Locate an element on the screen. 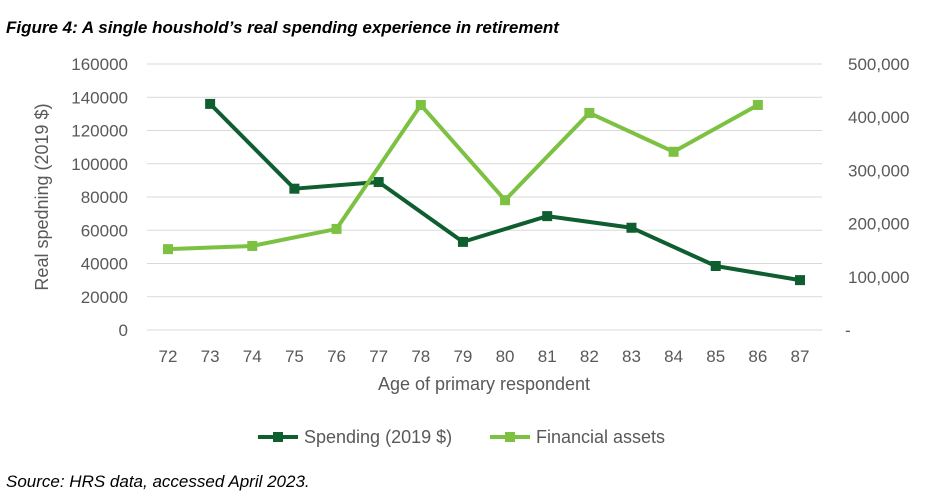  x-tick-label: 84 is located at coordinates (673, 356).